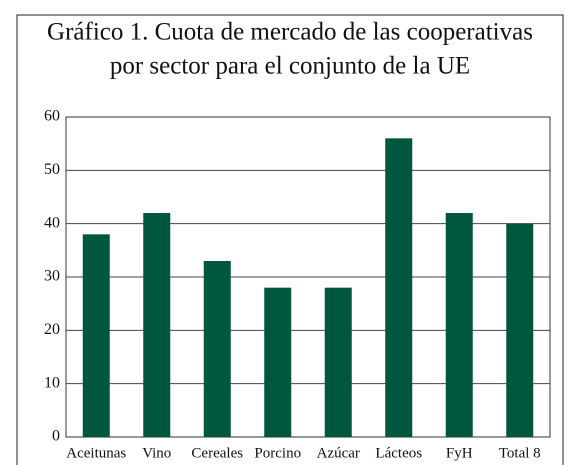  What do you see at coordinates (52, 116) in the screenshot?
I see `y-tick-label: 60` at bounding box center [52, 116].